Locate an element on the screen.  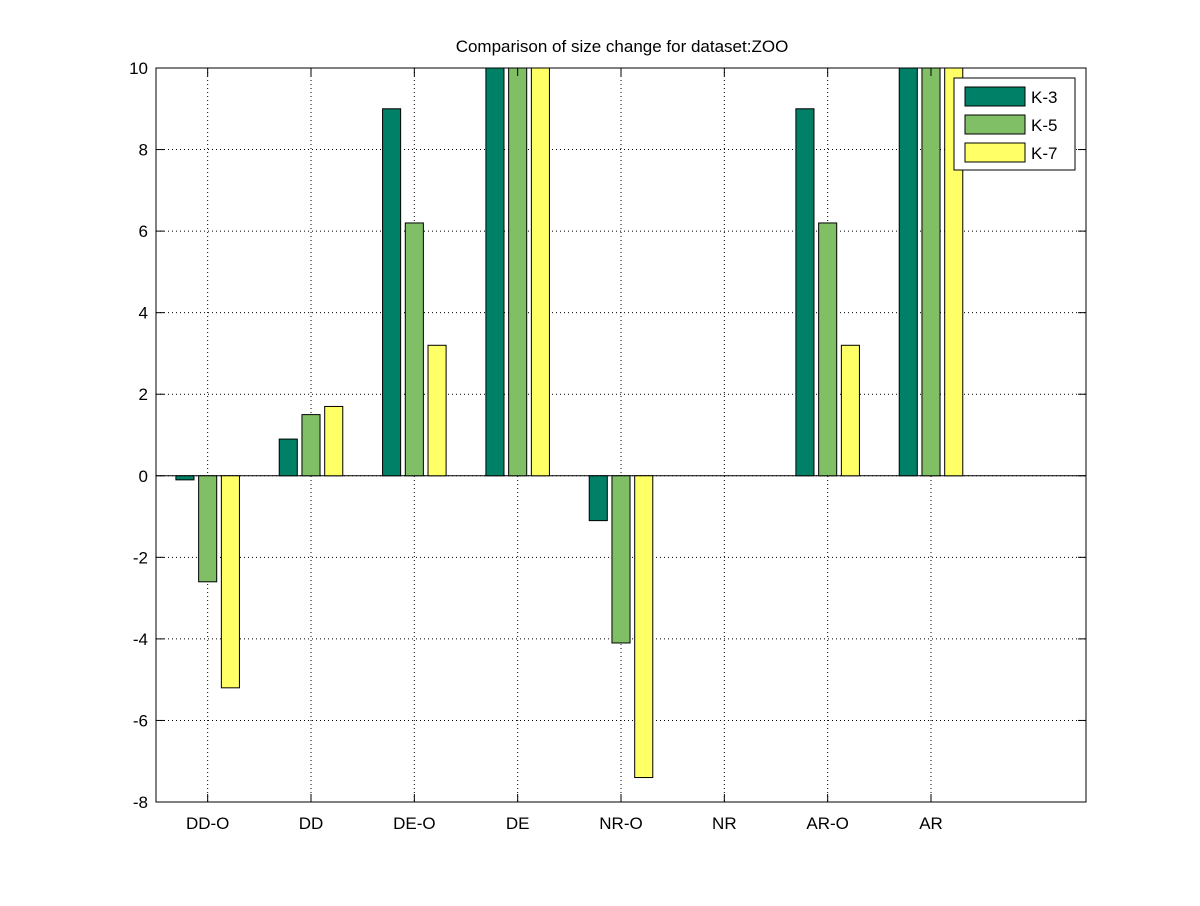
bar-k-3-ar-o is located at coordinates (805, 292).